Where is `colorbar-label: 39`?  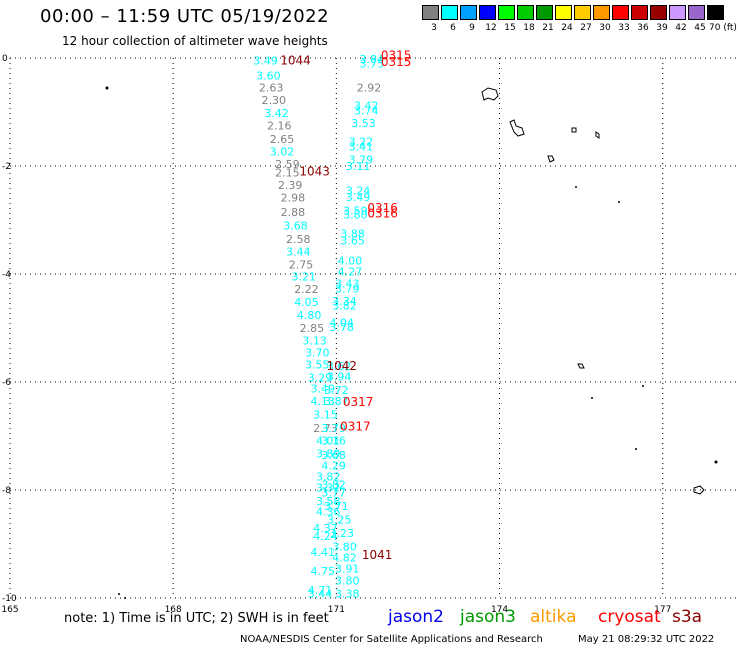
colorbar-label: 39 is located at coordinates (662, 28).